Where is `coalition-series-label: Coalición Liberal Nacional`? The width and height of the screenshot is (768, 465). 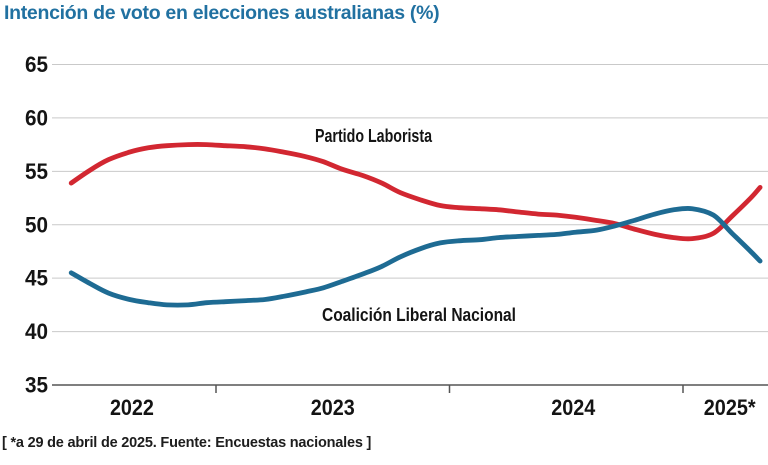
coalition-series-label: Coalición Liberal Nacional is located at coordinates (419, 314).